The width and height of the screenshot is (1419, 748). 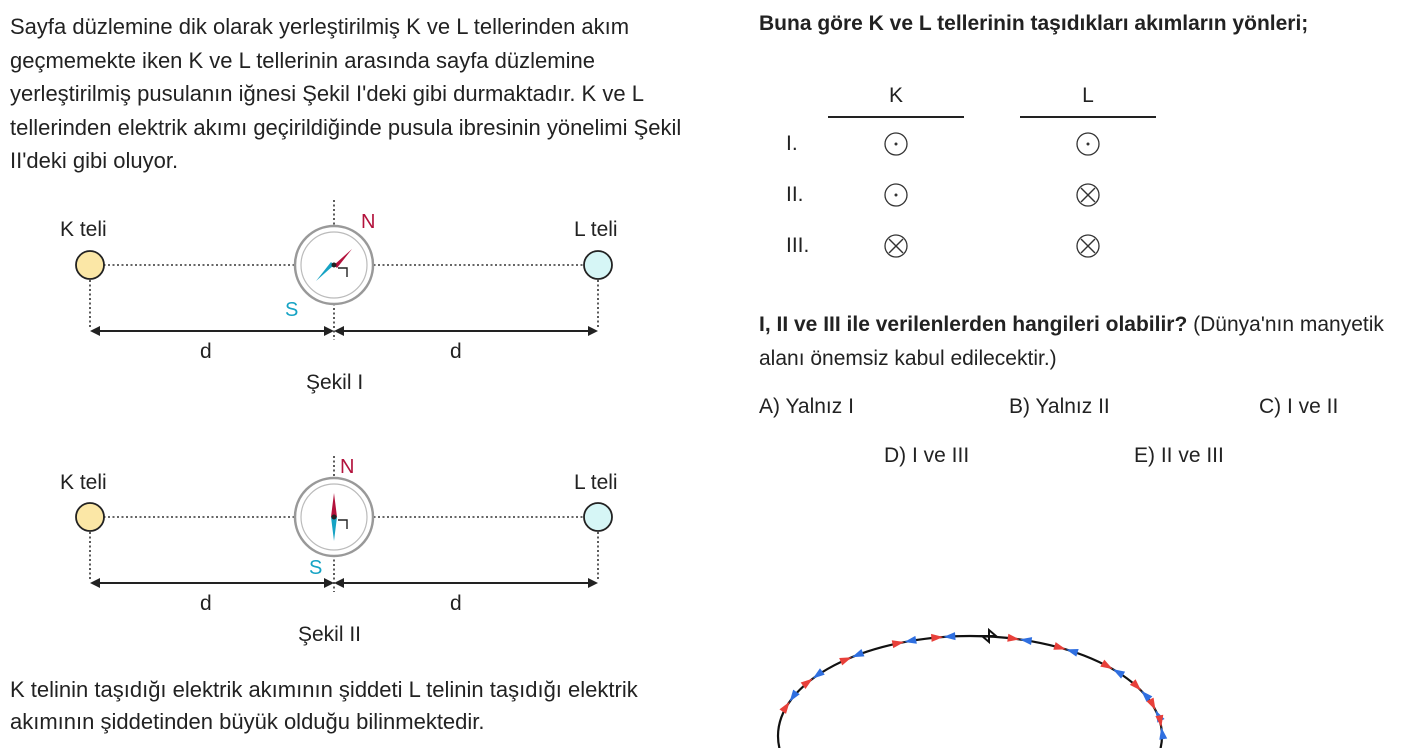 What do you see at coordinates (334, 382) in the screenshot?
I see `figure-1-caption: Şekil I` at bounding box center [334, 382].